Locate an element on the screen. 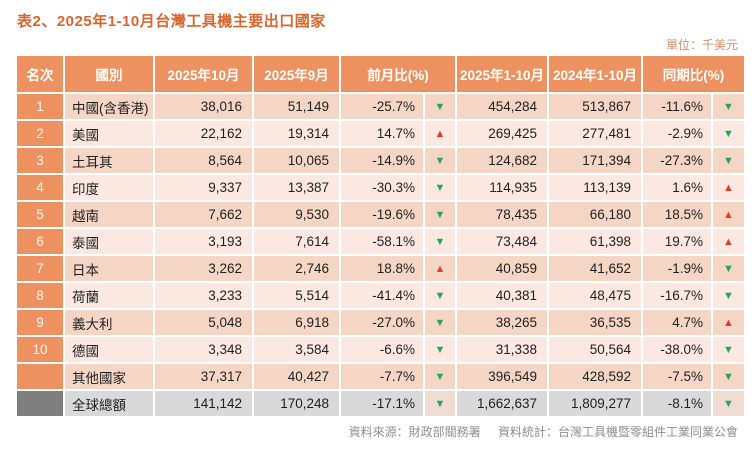 The image size is (752, 460). ytd2024-value-cell: 428,592 is located at coordinates (595, 376).